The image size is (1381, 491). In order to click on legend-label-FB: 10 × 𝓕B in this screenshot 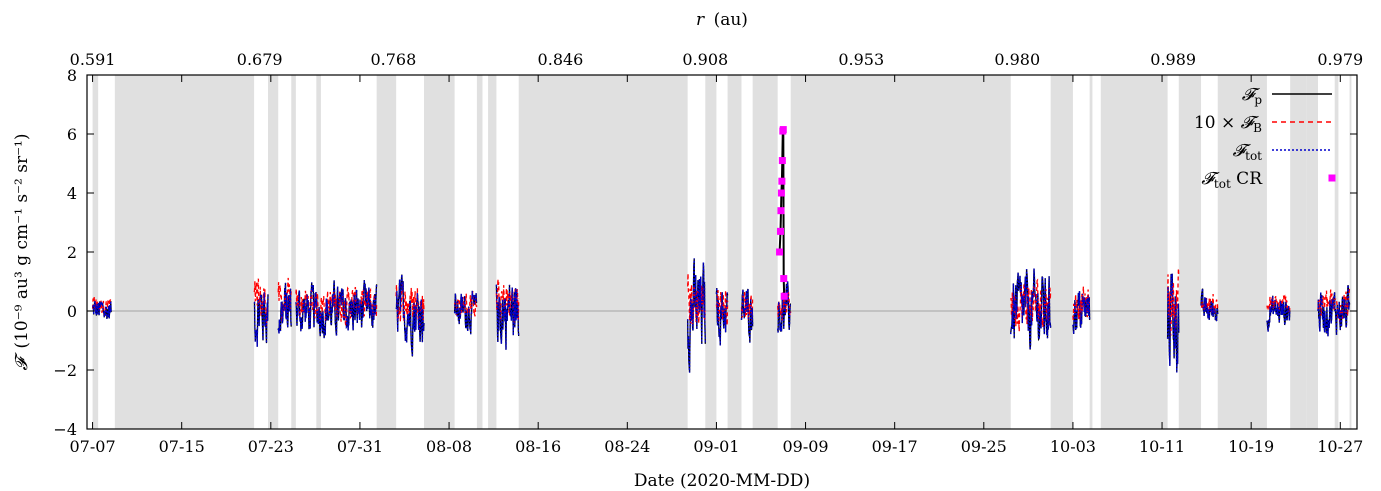, I will do `click(1228, 124)`.